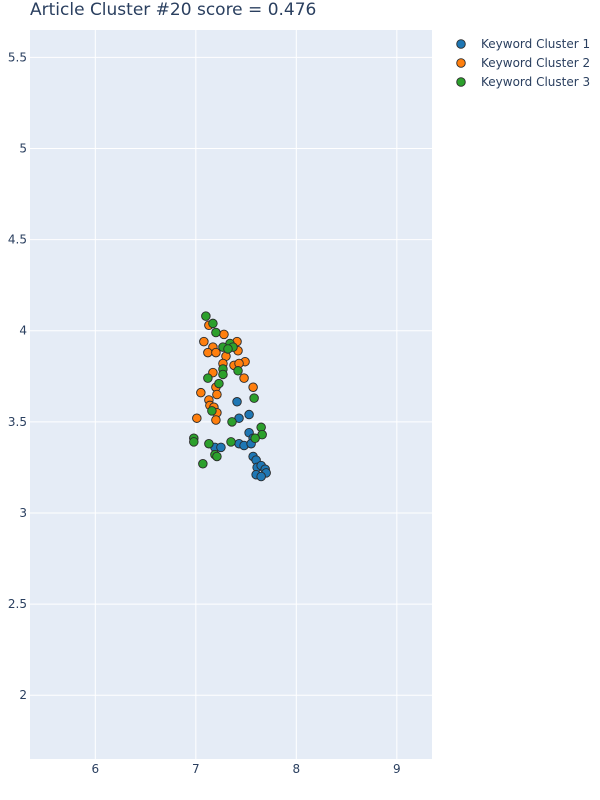  I want to click on data-points, so click(230, 396).